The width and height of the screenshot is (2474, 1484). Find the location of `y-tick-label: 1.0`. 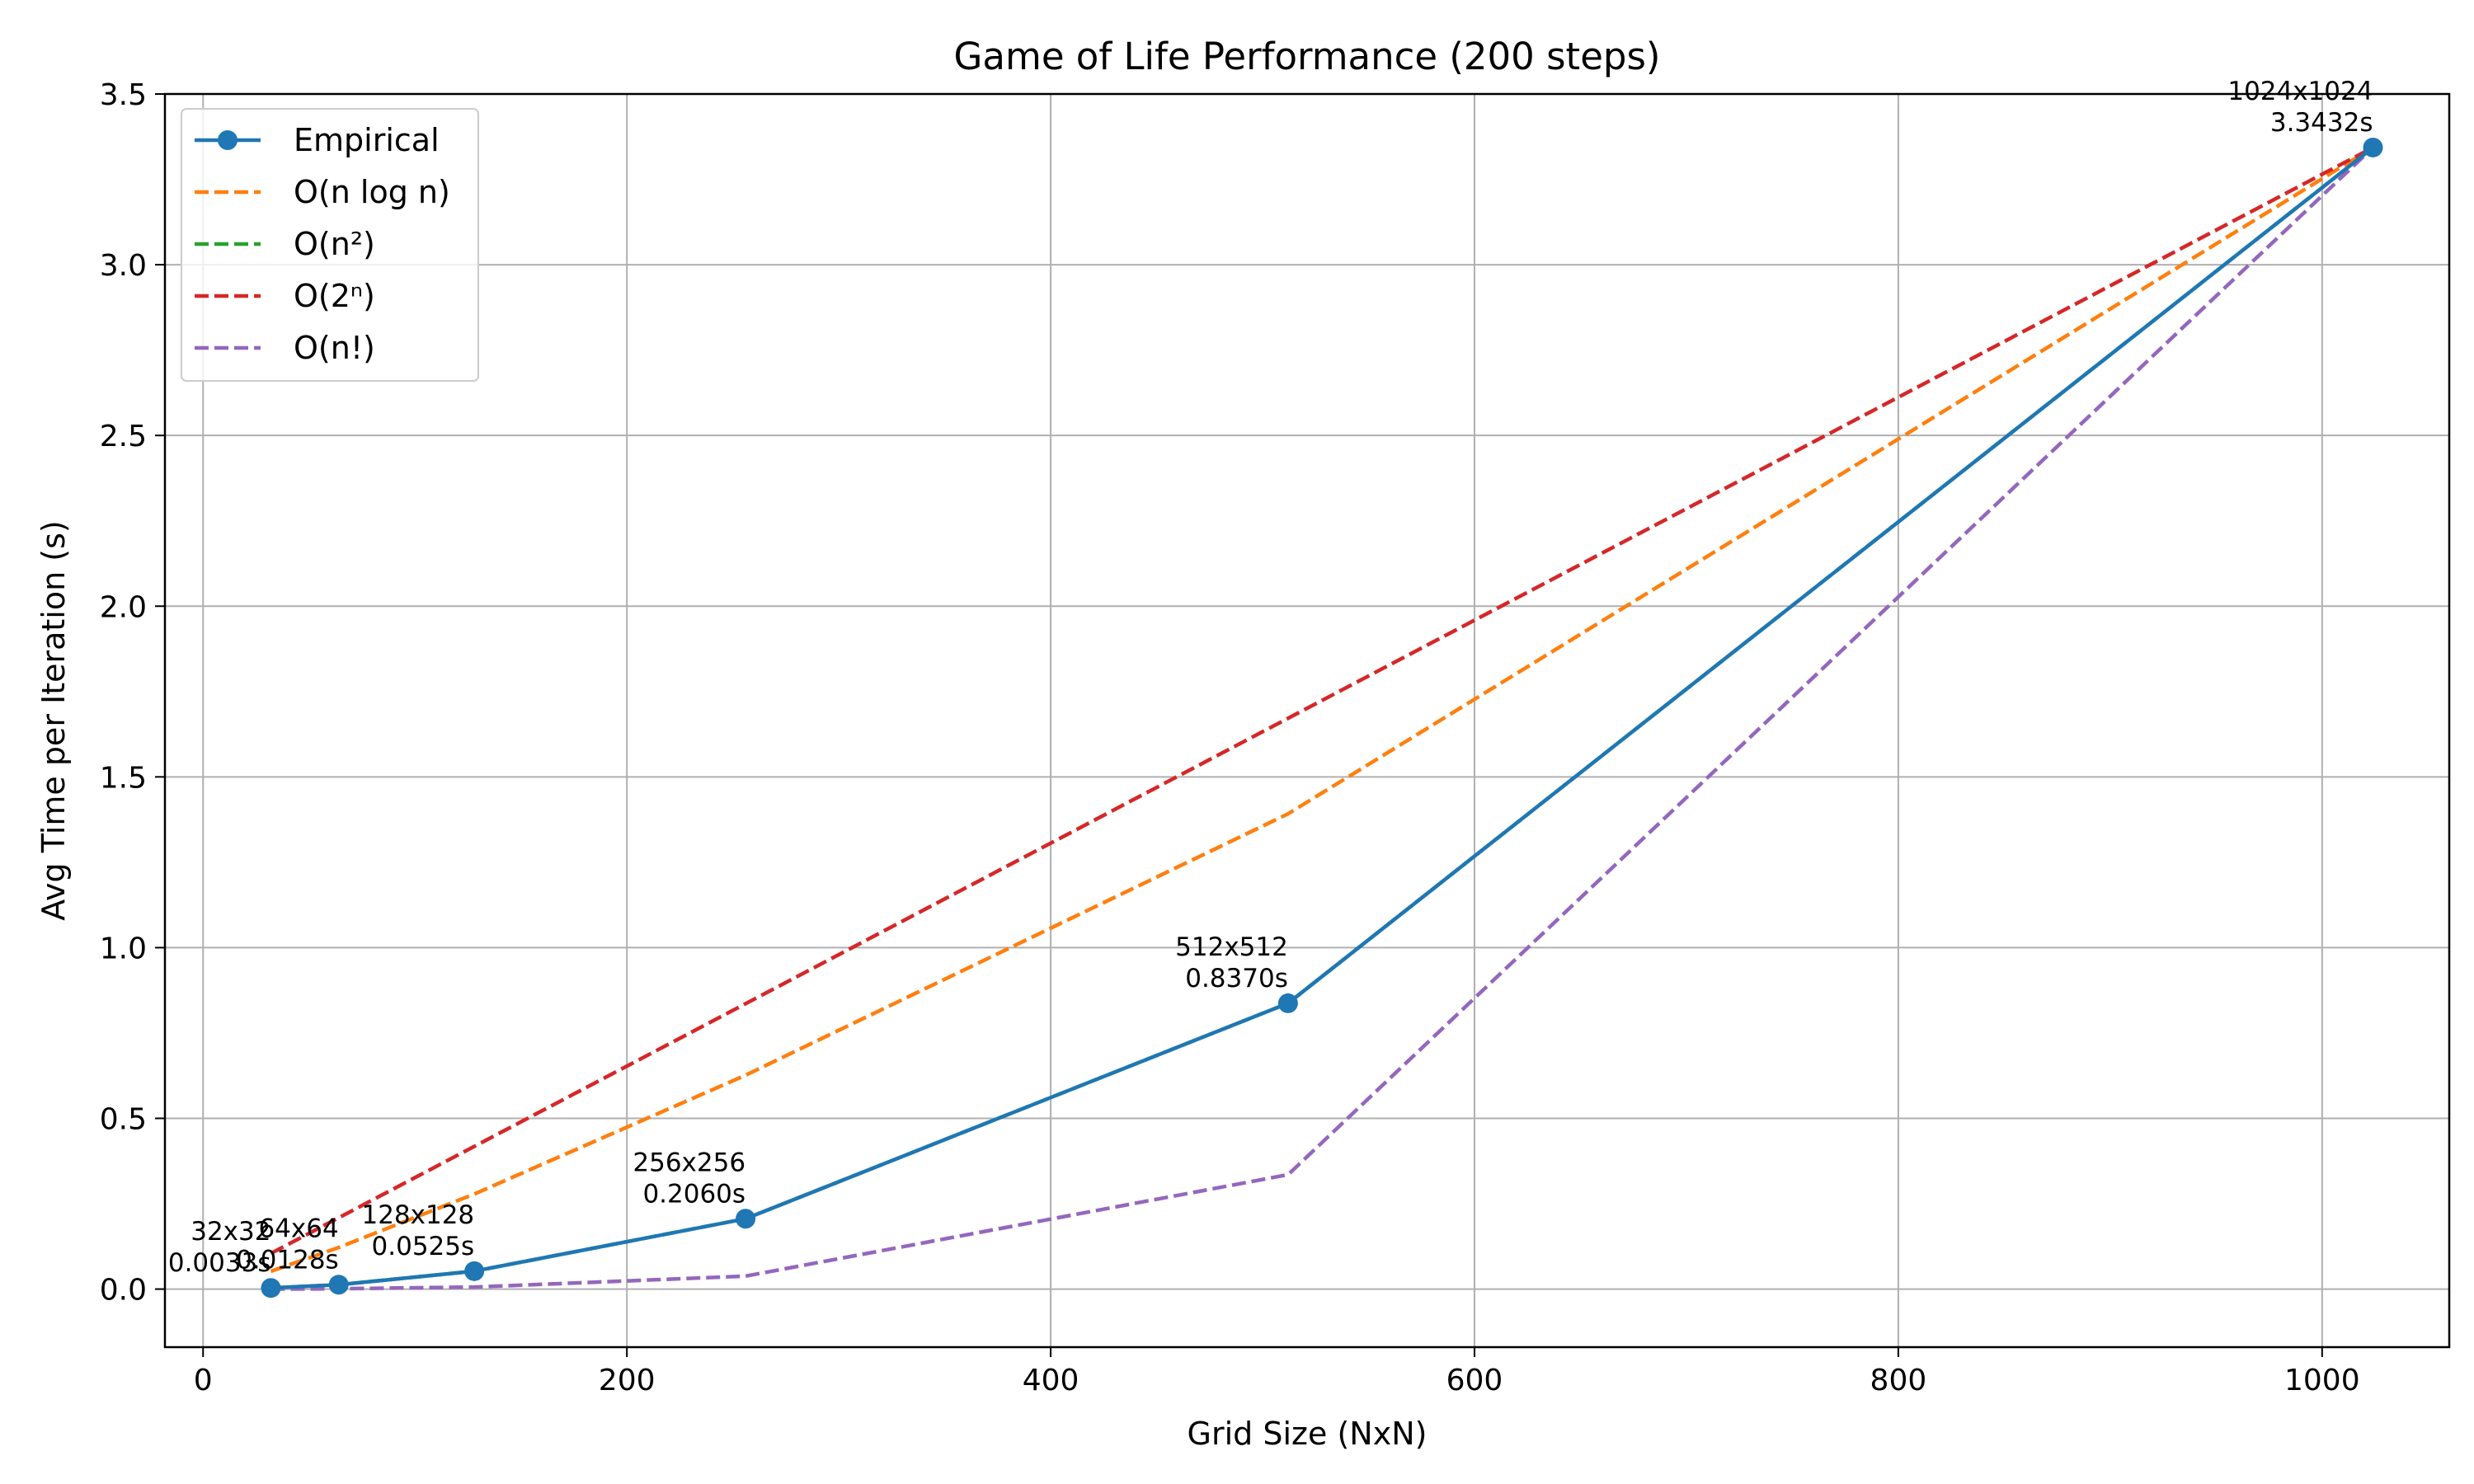

y-tick-label: 1.0 is located at coordinates (123, 948).